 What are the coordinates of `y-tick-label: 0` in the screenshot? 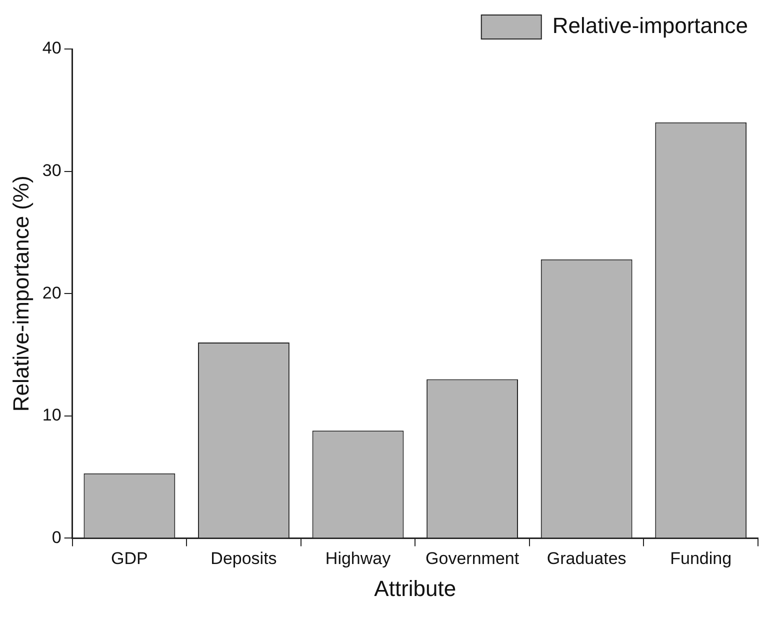 It's located at (57, 537).